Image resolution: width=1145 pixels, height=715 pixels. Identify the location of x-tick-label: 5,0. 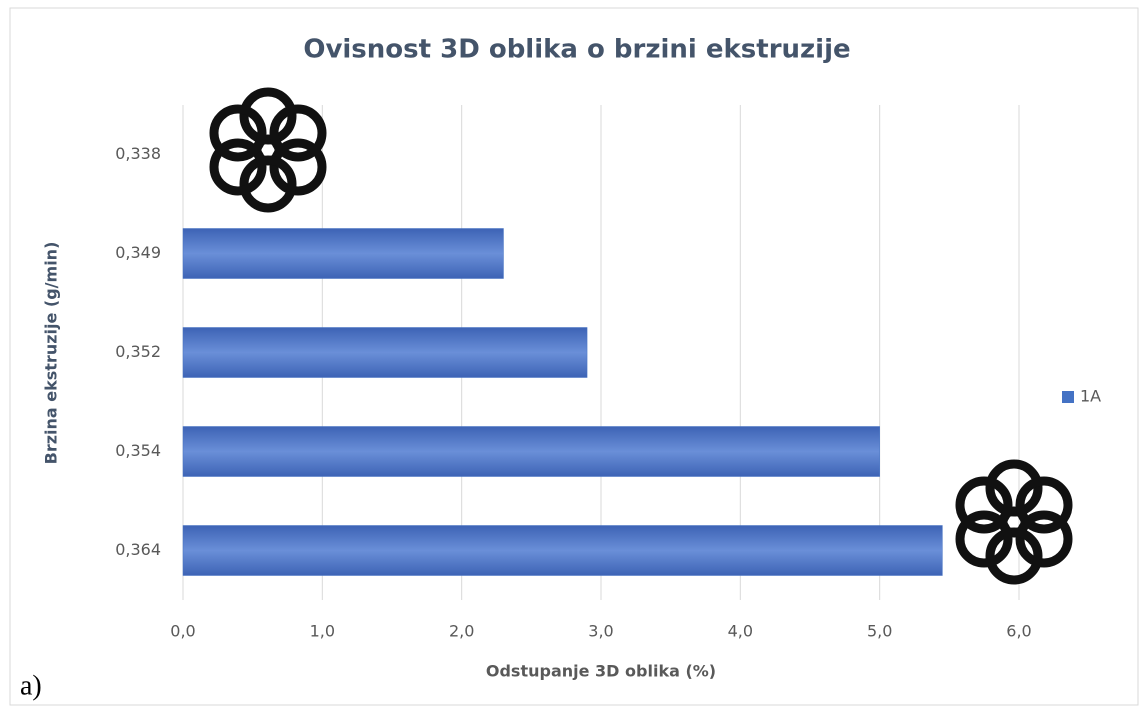
(879, 631).